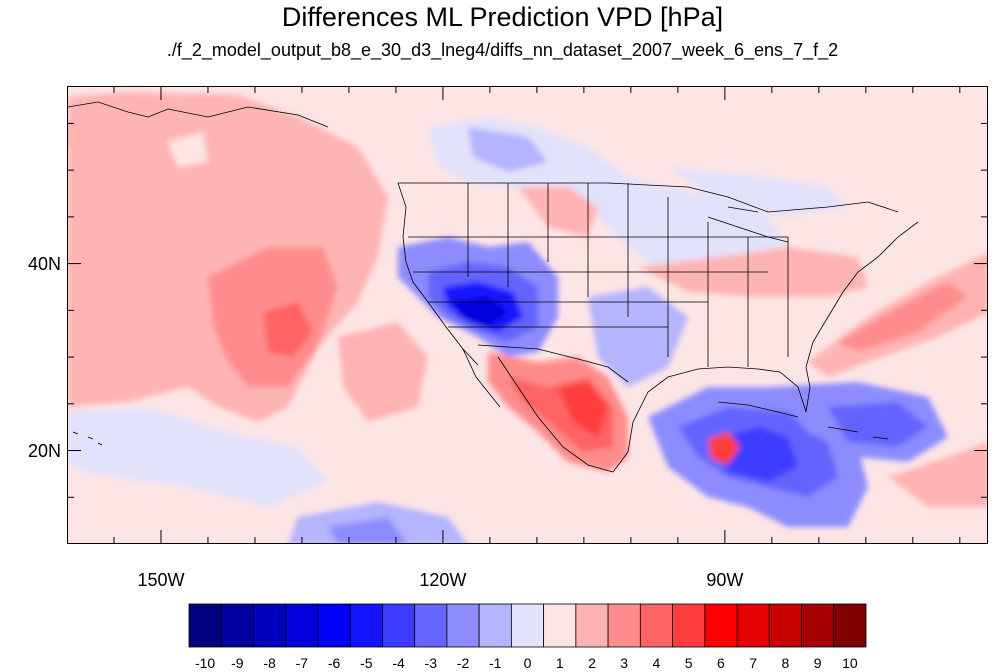 The height and width of the screenshot is (672, 1005). Describe the element at coordinates (688, 663) in the screenshot. I see `colorbar-label: 5` at that location.